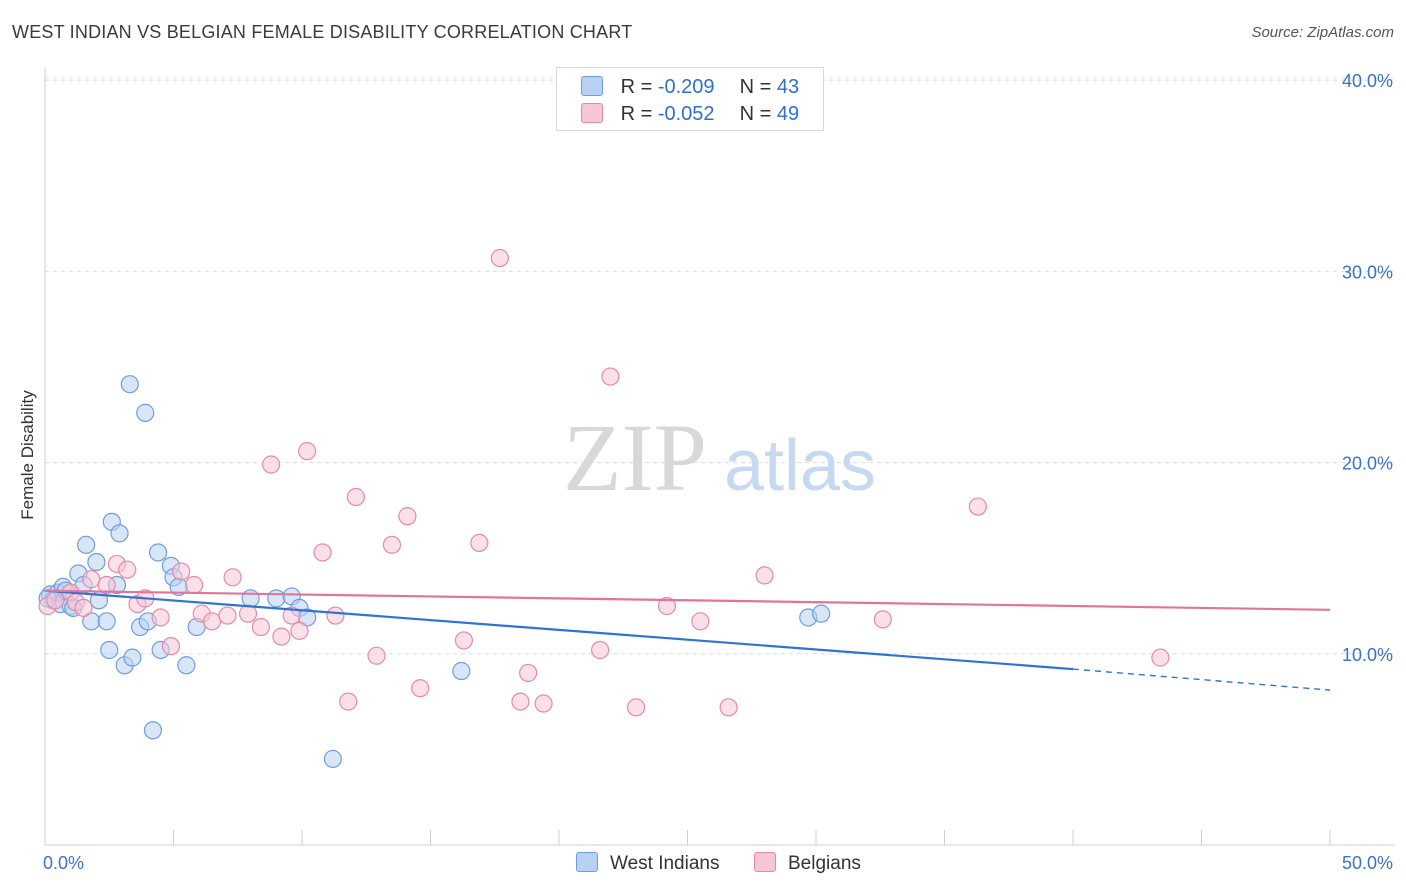 This screenshot has height=892, width=1406. Describe the element at coordinates (1201, 679) in the screenshot. I see `trend-line-extension` at that location.